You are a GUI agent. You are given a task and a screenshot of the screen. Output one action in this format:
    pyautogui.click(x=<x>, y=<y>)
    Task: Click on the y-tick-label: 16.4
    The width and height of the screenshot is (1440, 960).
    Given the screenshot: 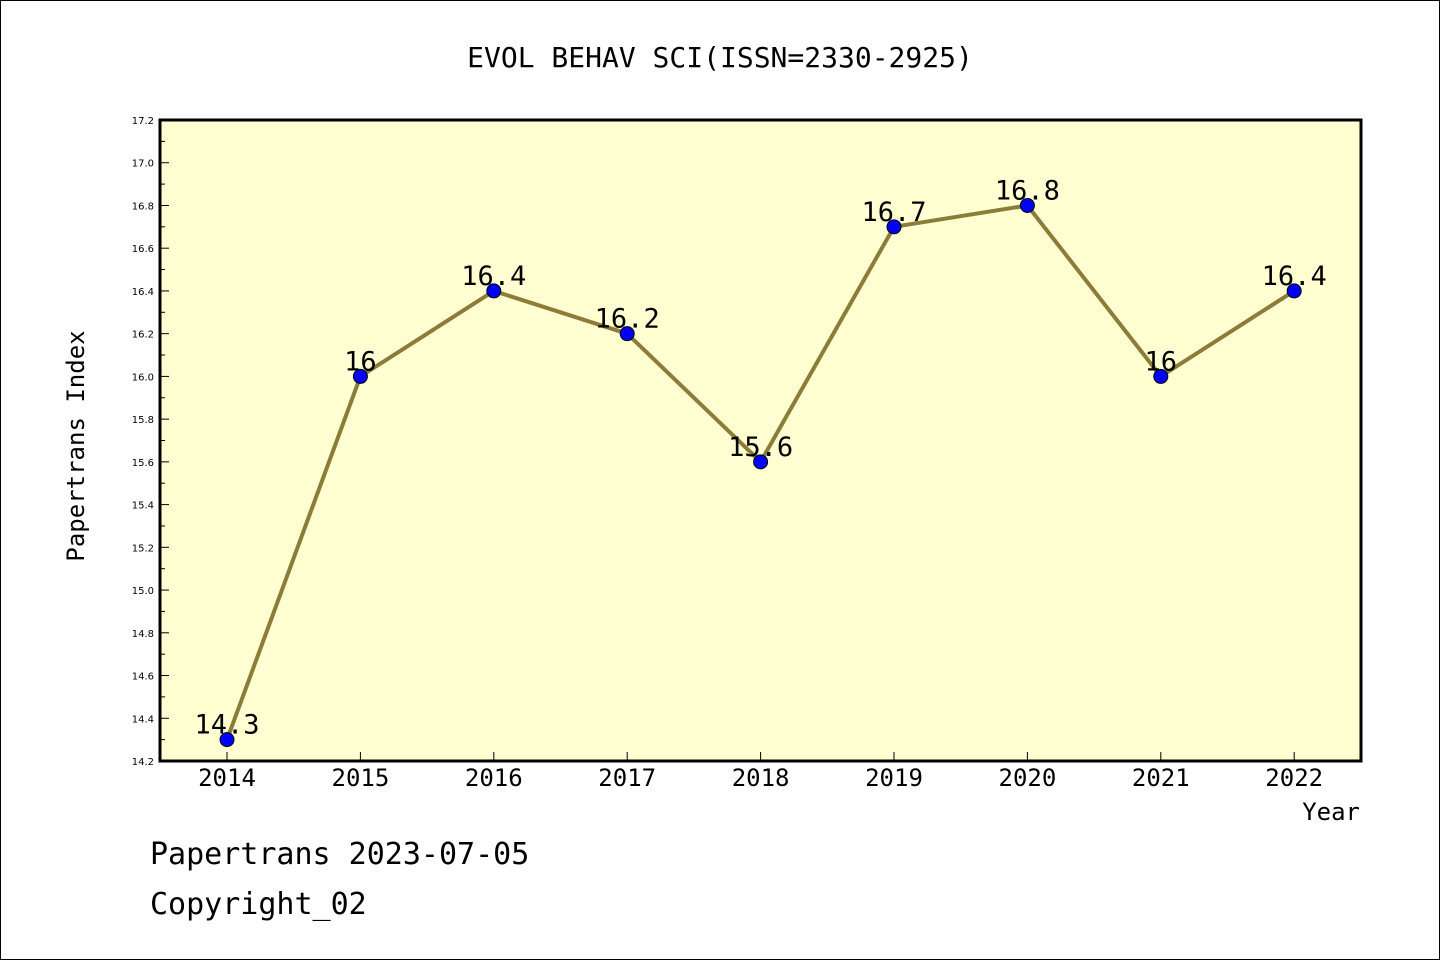 What is the action you would take?
    pyautogui.click(x=143, y=292)
    